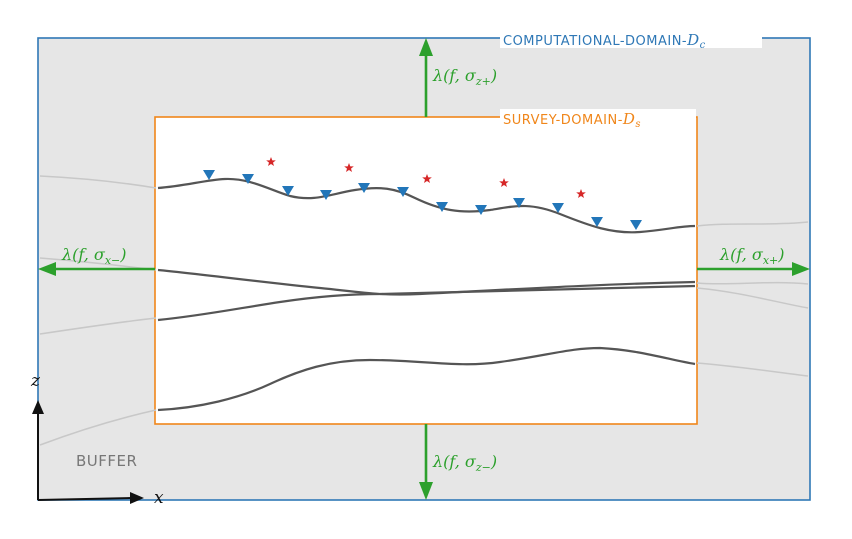  What do you see at coordinates (98, 182) in the screenshot?
I see `buffer-layer-1-left` at bounding box center [98, 182].